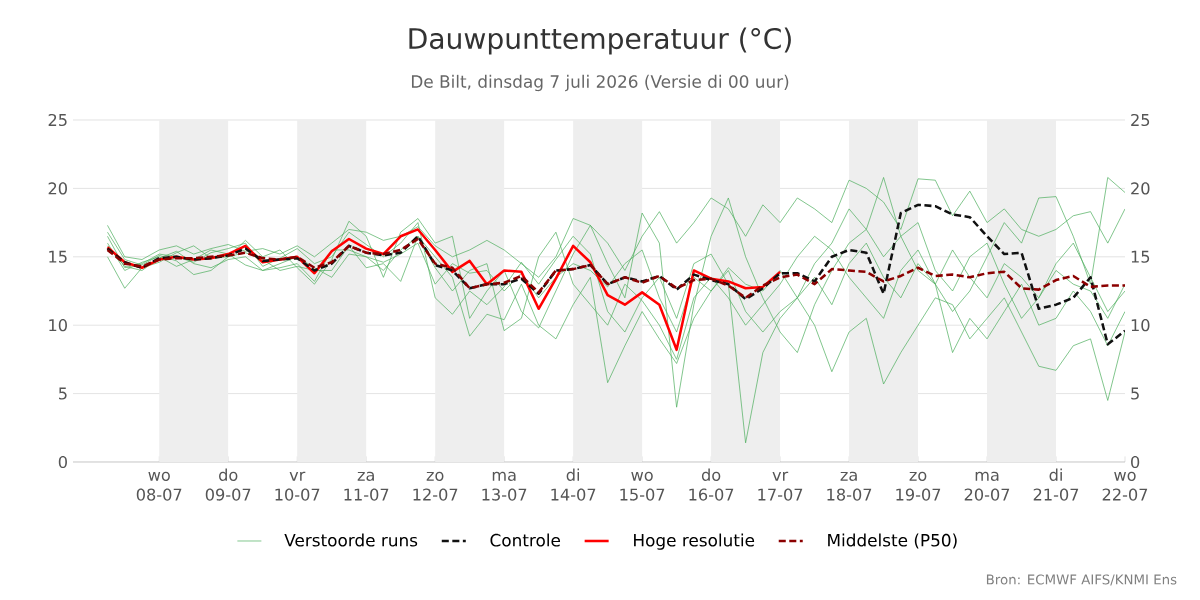  What do you see at coordinates (642, 486) in the screenshot?
I see `x-tick-label: wo 15-07` at bounding box center [642, 486].